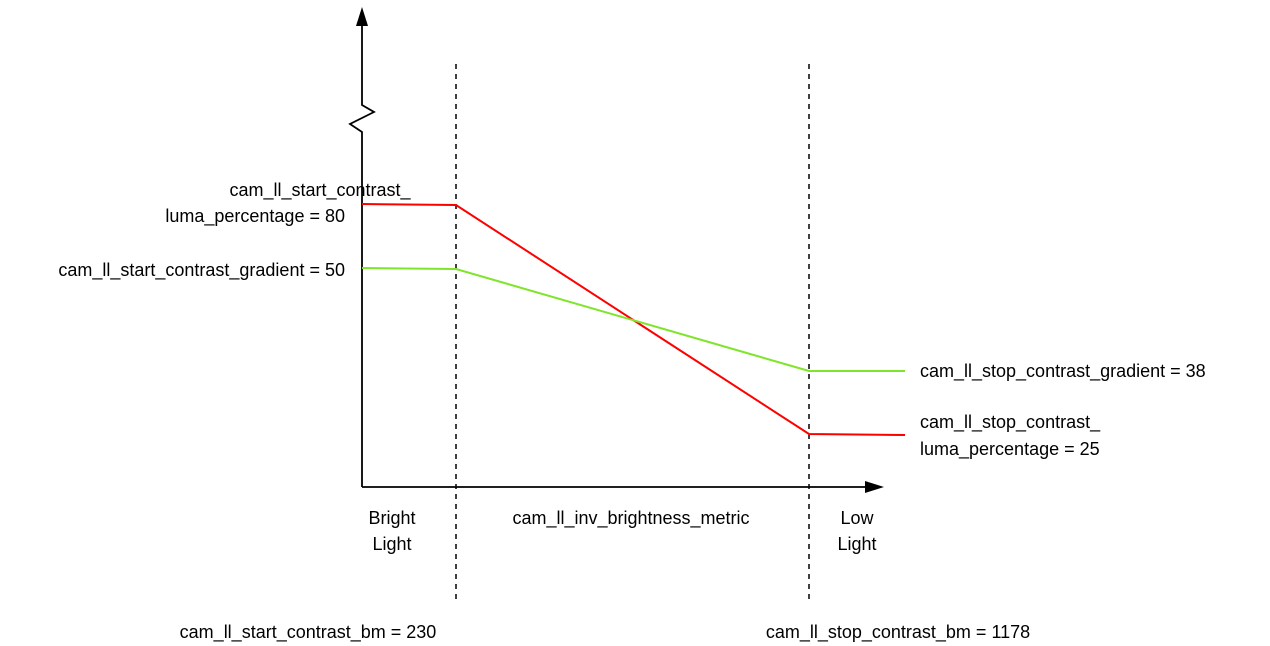  What do you see at coordinates (308, 632) in the screenshot?
I see `start-bm-label: cam_ll_start_contrast_bm = 230` at bounding box center [308, 632].